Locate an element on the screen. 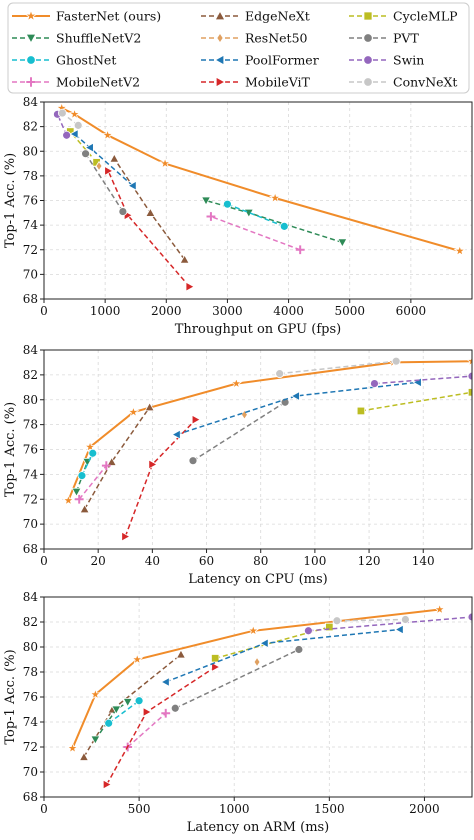  x-tick-label: 3000 is located at coordinates (227, 311).